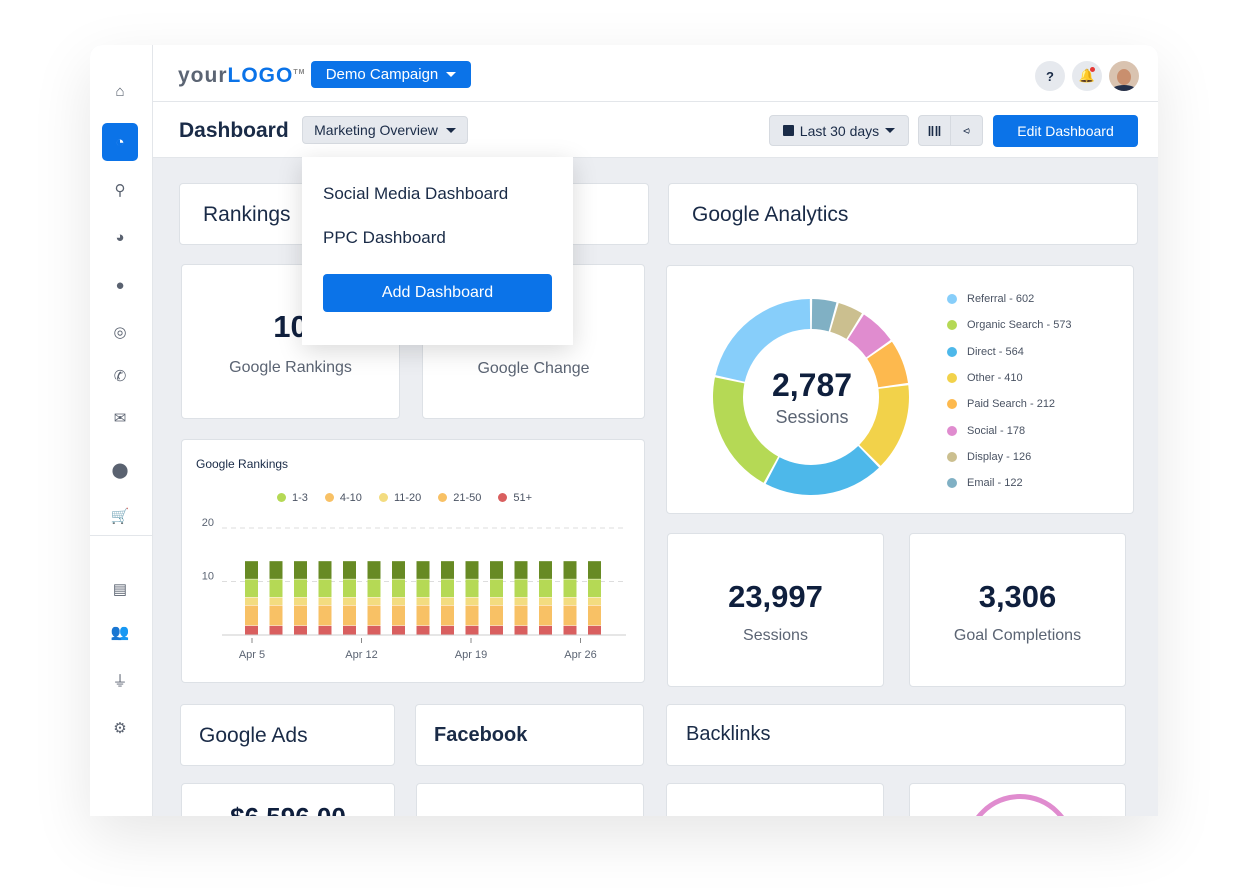 The width and height of the screenshot is (1248, 892). What do you see at coordinates (376, 130) in the screenshot?
I see `dashboard-selector-label: Marketing Overview` at bounding box center [376, 130].